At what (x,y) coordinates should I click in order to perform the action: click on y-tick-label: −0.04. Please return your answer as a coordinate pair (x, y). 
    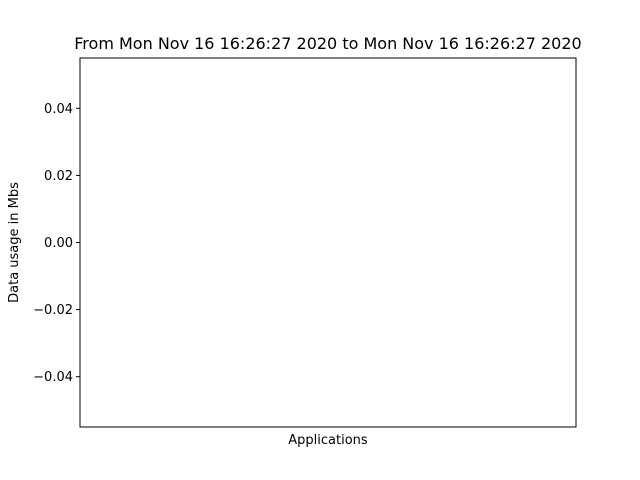
    Looking at the image, I should click on (53, 377).